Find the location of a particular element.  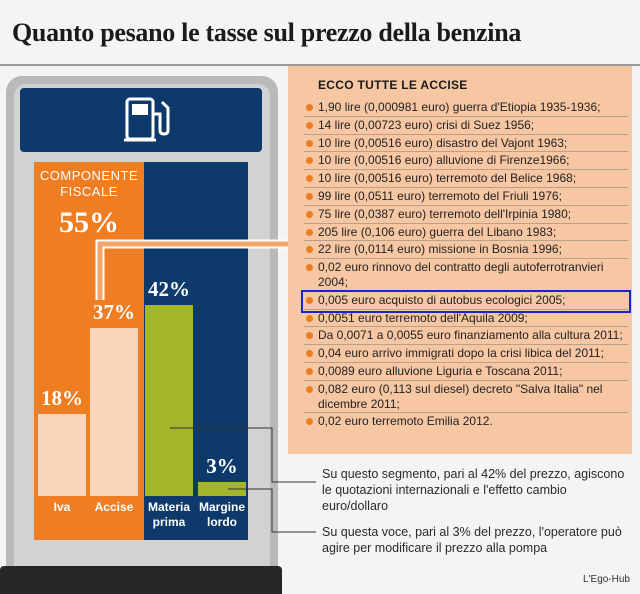

title-divider is located at coordinates (320, 65).